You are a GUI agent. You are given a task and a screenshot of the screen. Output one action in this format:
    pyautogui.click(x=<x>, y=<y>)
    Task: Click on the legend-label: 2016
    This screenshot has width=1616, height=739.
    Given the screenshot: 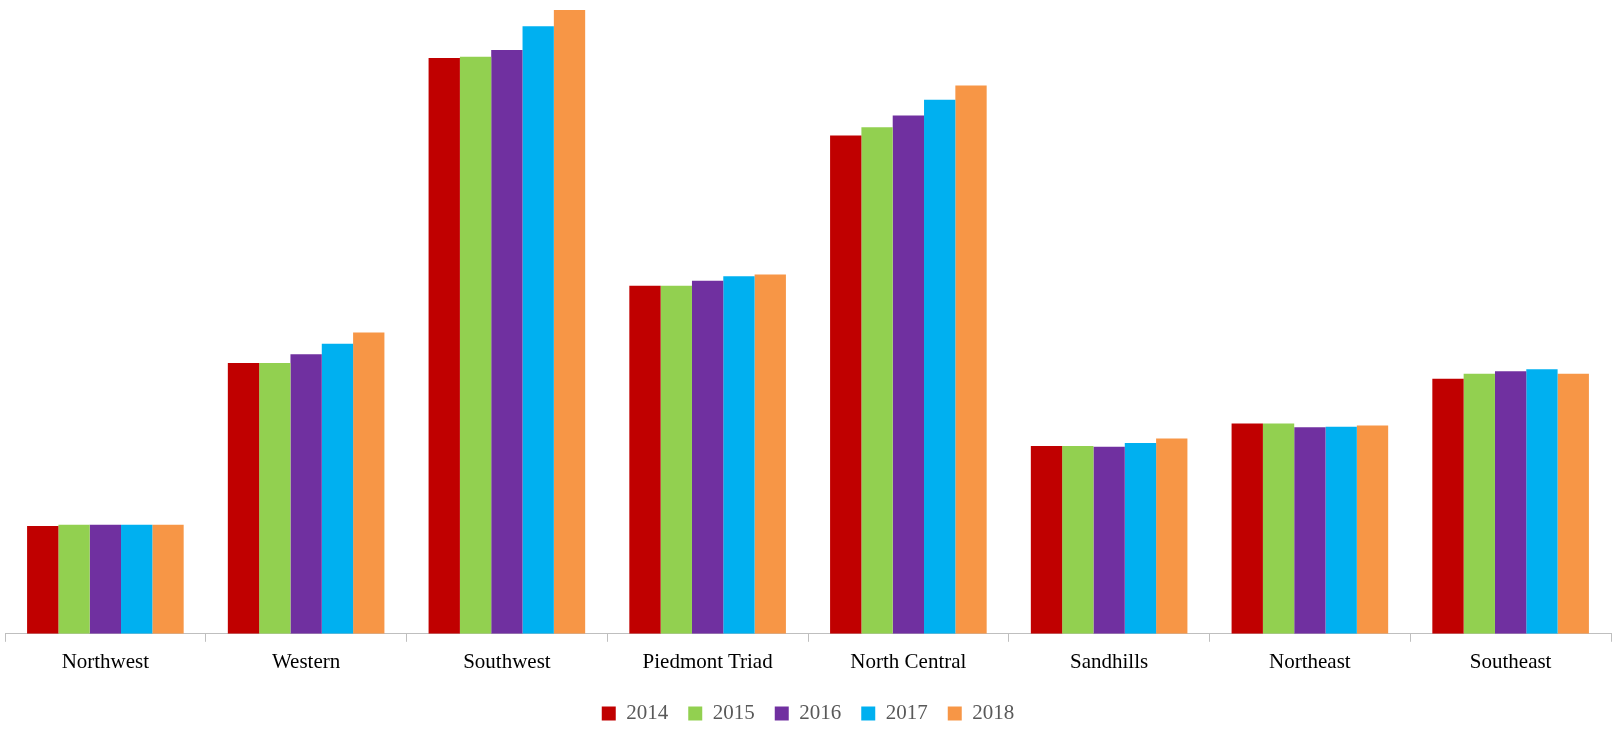 What is the action you would take?
    pyautogui.click(x=820, y=712)
    